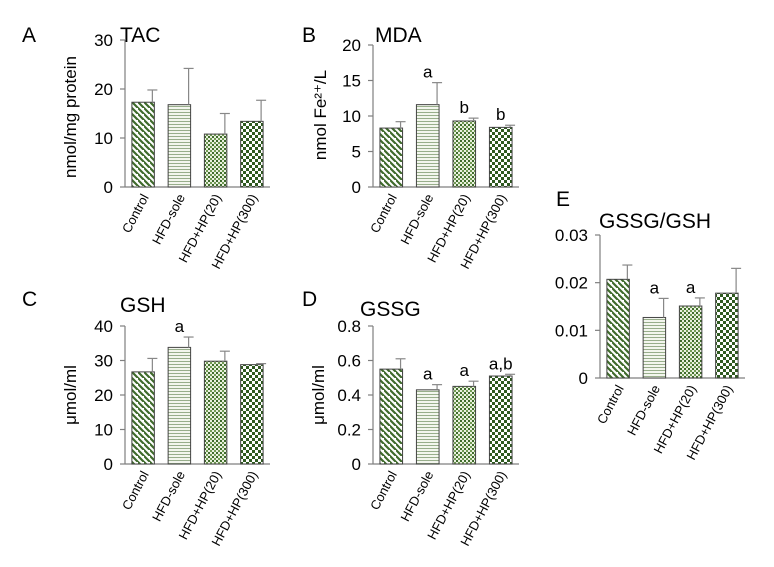  What do you see at coordinates (349, 430) in the screenshot?
I see `y-tick-label: 0.2` at bounding box center [349, 430].